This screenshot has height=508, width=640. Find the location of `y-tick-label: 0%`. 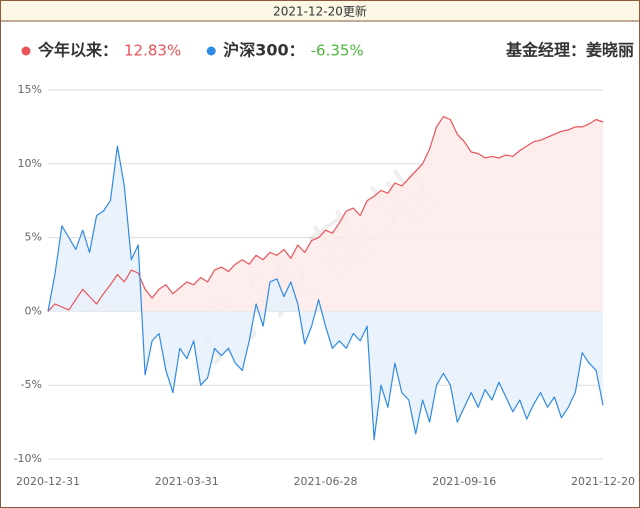

y-tick-label: 0% is located at coordinates (33, 310).